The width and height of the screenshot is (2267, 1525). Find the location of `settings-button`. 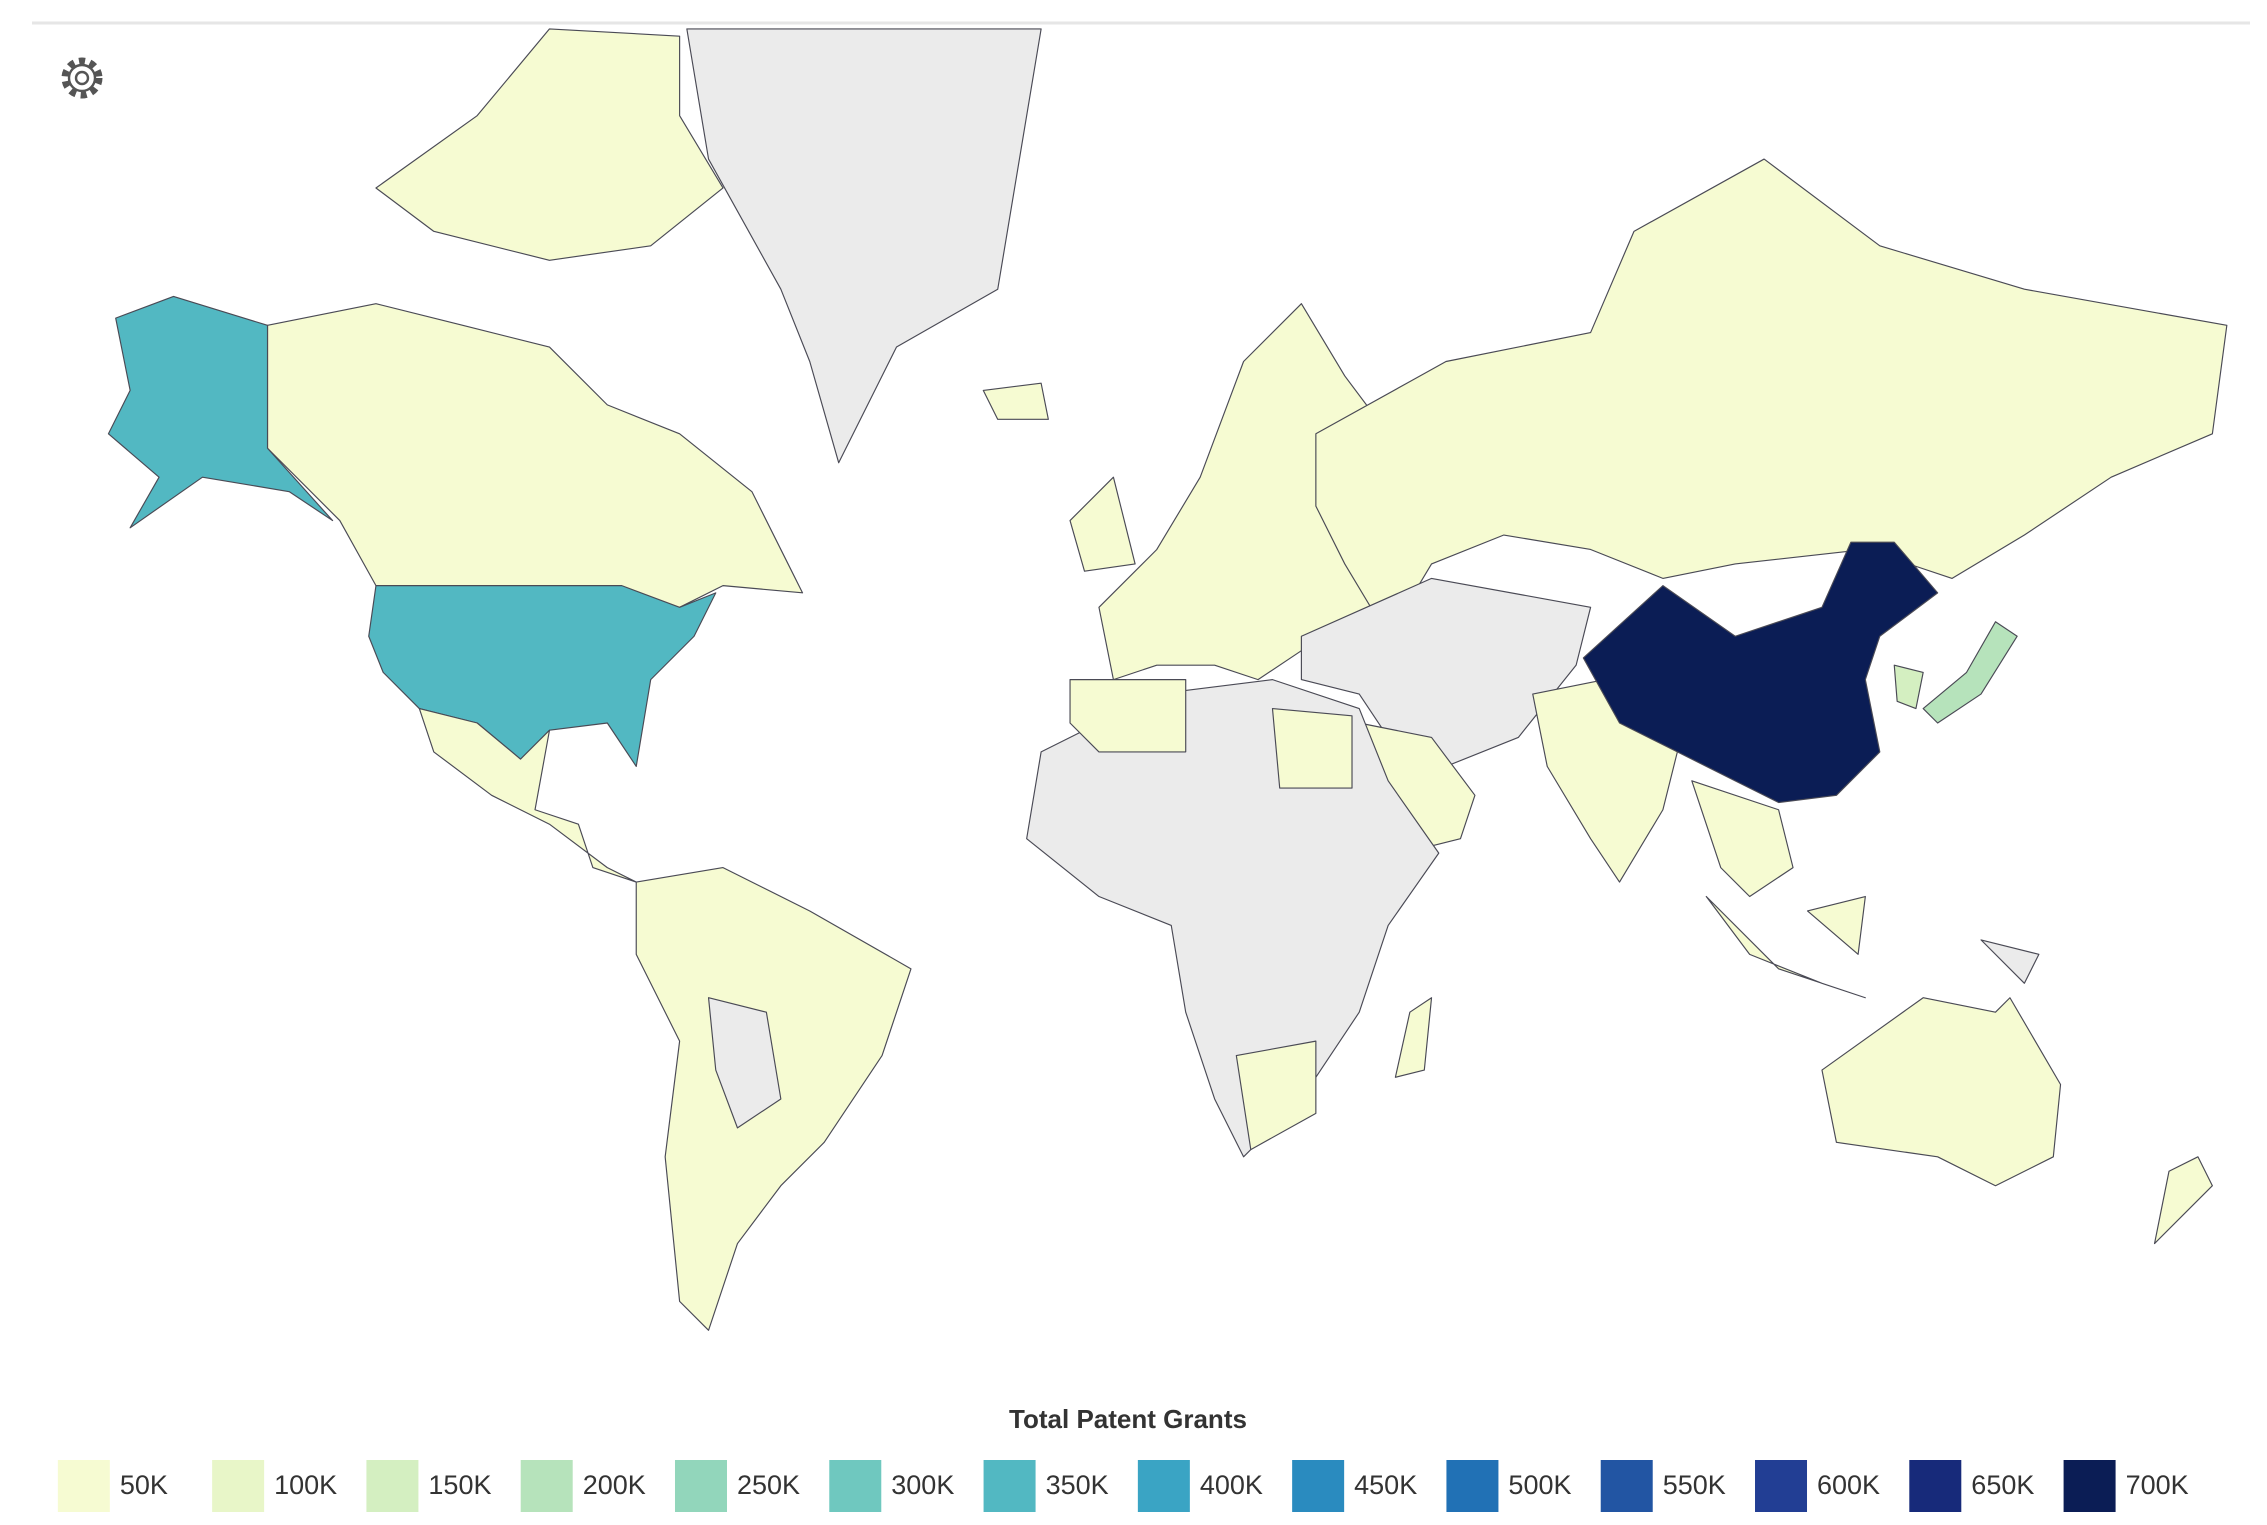

settings-button is located at coordinates (82, 78).